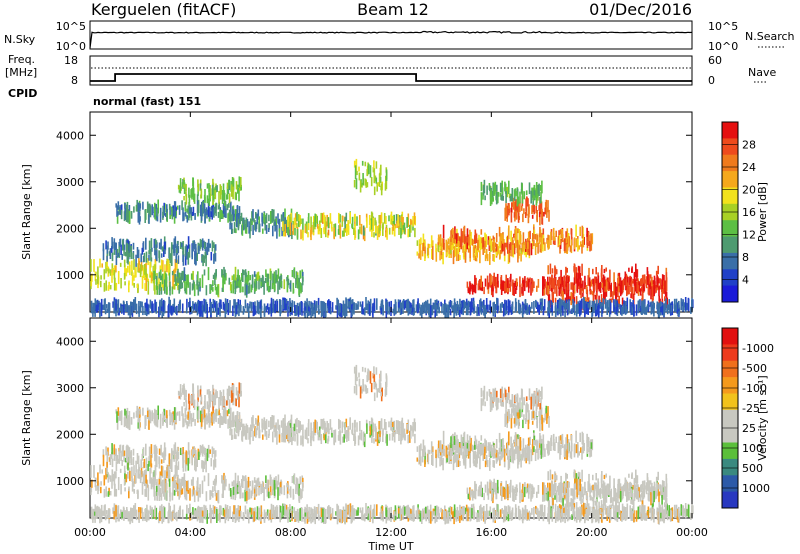 This screenshot has height=554, width=800. What do you see at coordinates (70, 135) in the screenshot?
I see `y-tick-label: 4000` at bounding box center [70, 135].